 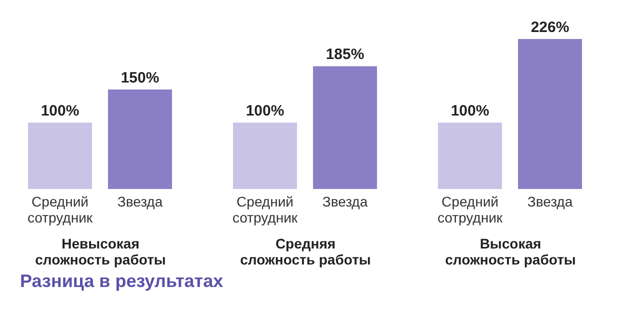 What do you see at coordinates (100, 252) in the screenshot?
I see `x-axis-title: Невысокая сложность работы` at bounding box center [100, 252].